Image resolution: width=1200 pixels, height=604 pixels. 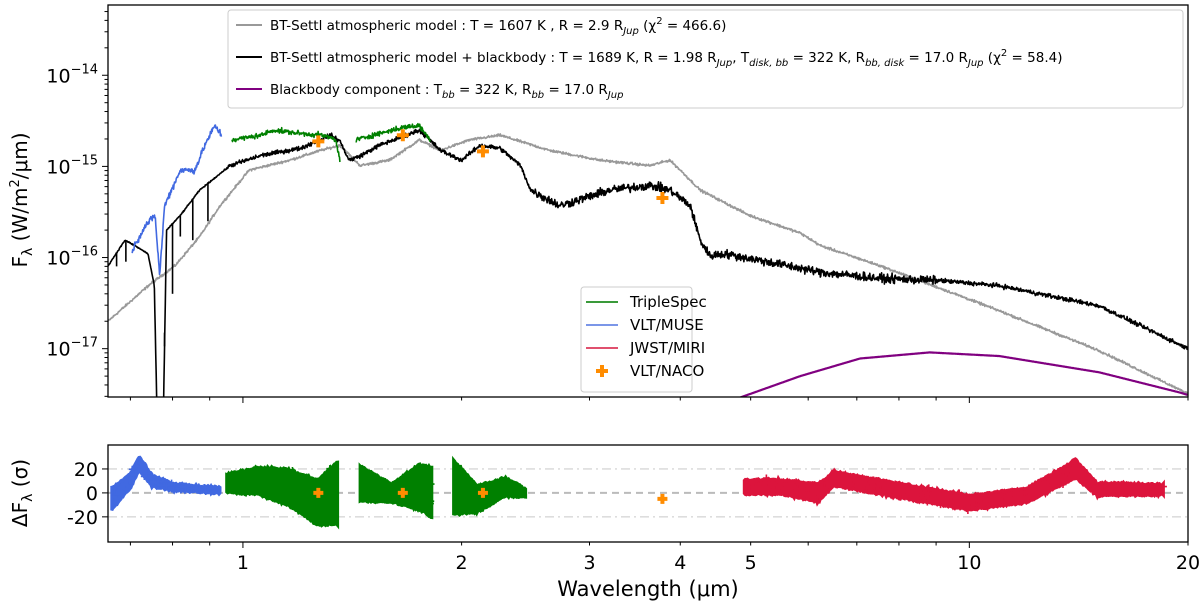 What do you see at coordinates (448, 95) in the screenshot?
I see `legend-text-part: bb` at bounding box center [448, 95].